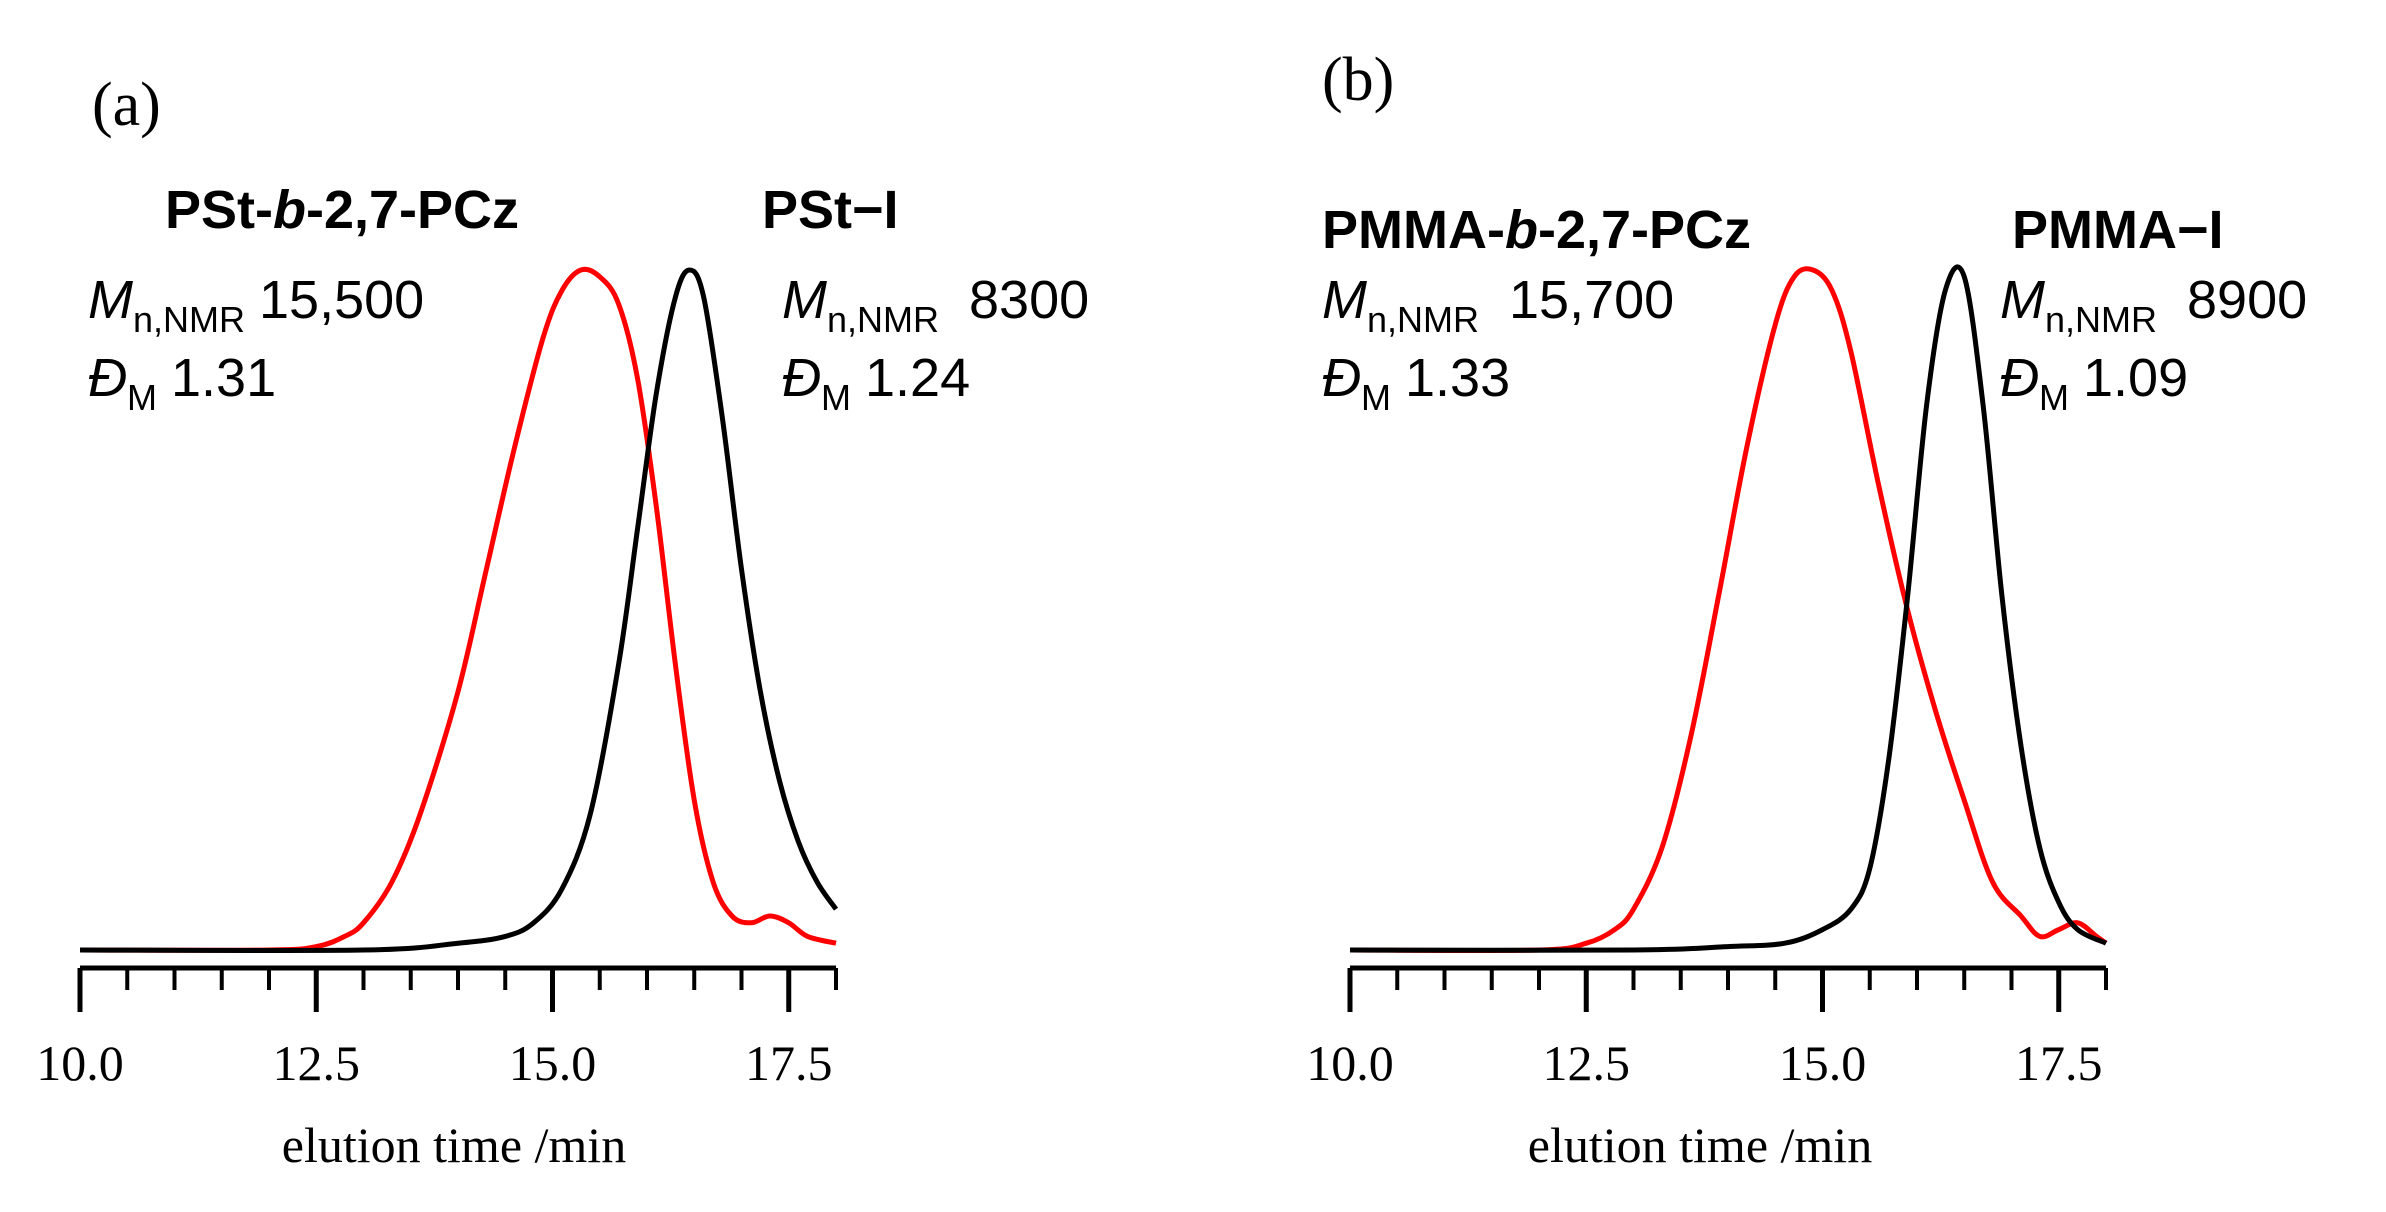 The image size is (2386, 1212). What do you see at coordinates (1350, 1063) in the screenshot?
I see `x-tick-label-b: 10.0` at bounding box center [1350, 1063].